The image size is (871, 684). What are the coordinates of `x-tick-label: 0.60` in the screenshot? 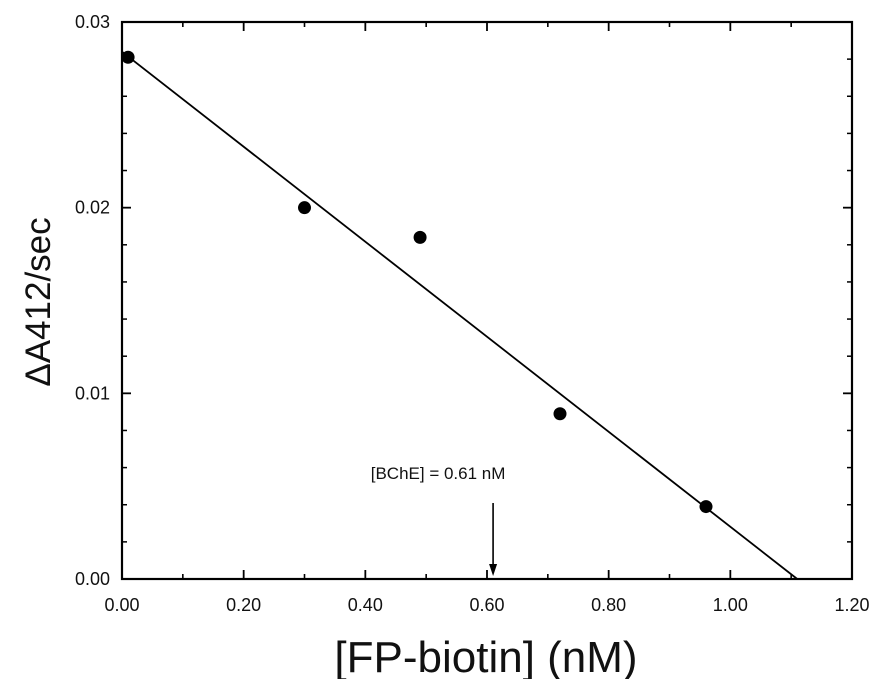 It's located at (486, 605).